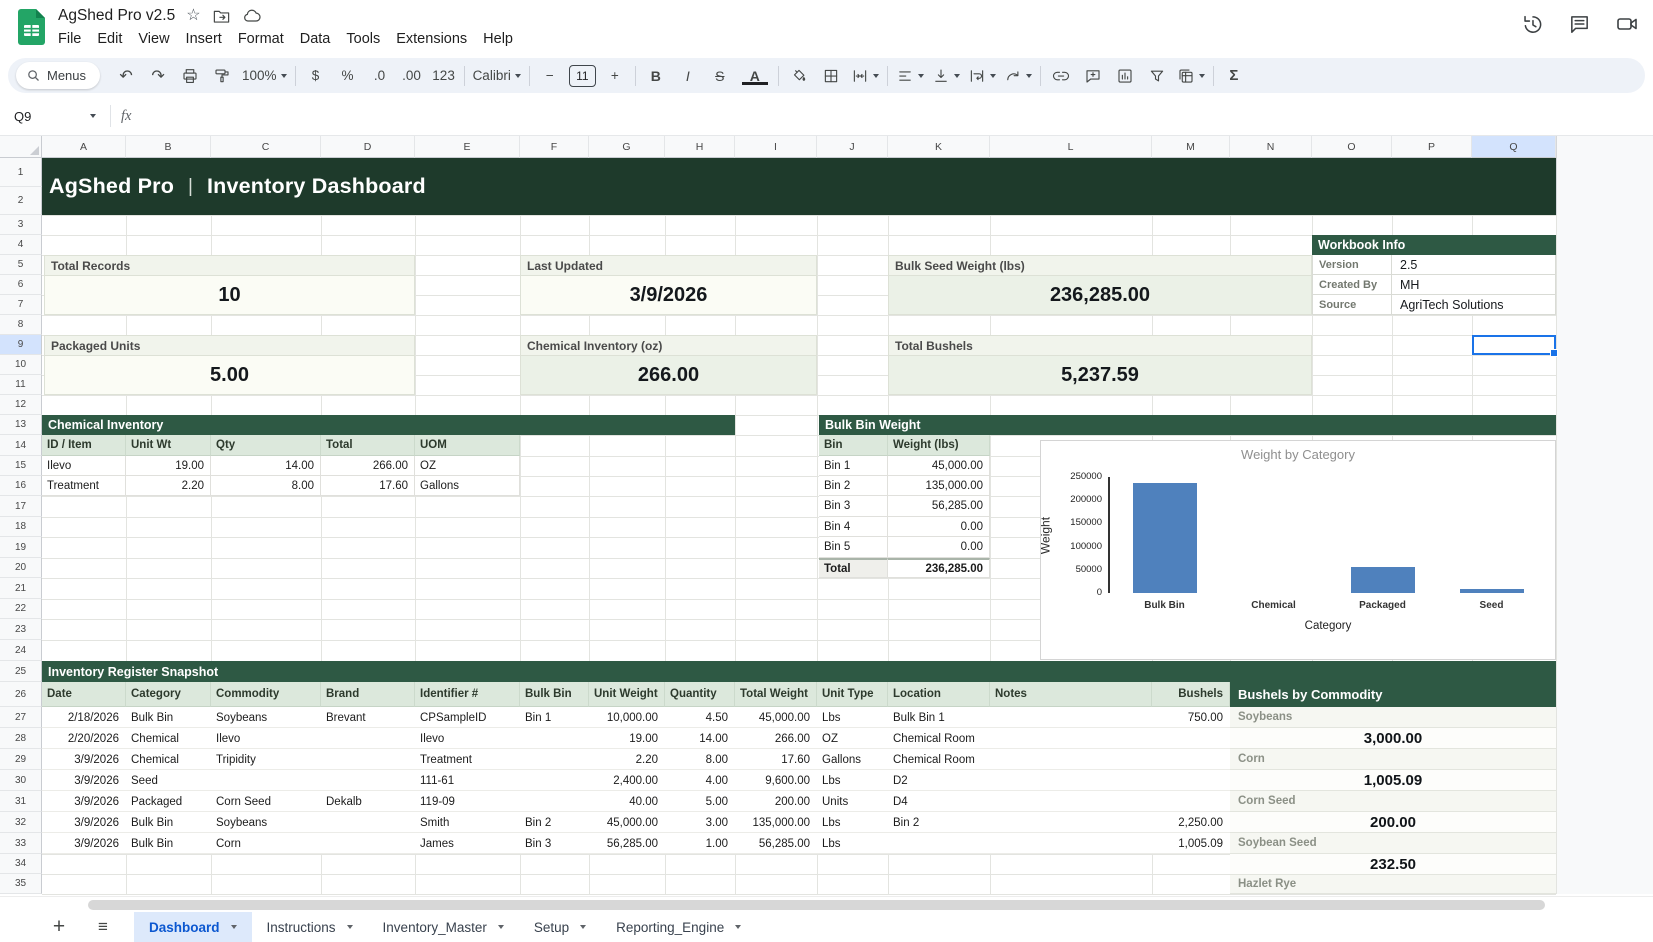  What do you see at coordinates (346, 717) in the screenshot?
I see `cell: Brevant` at bounding box center [346, 717].